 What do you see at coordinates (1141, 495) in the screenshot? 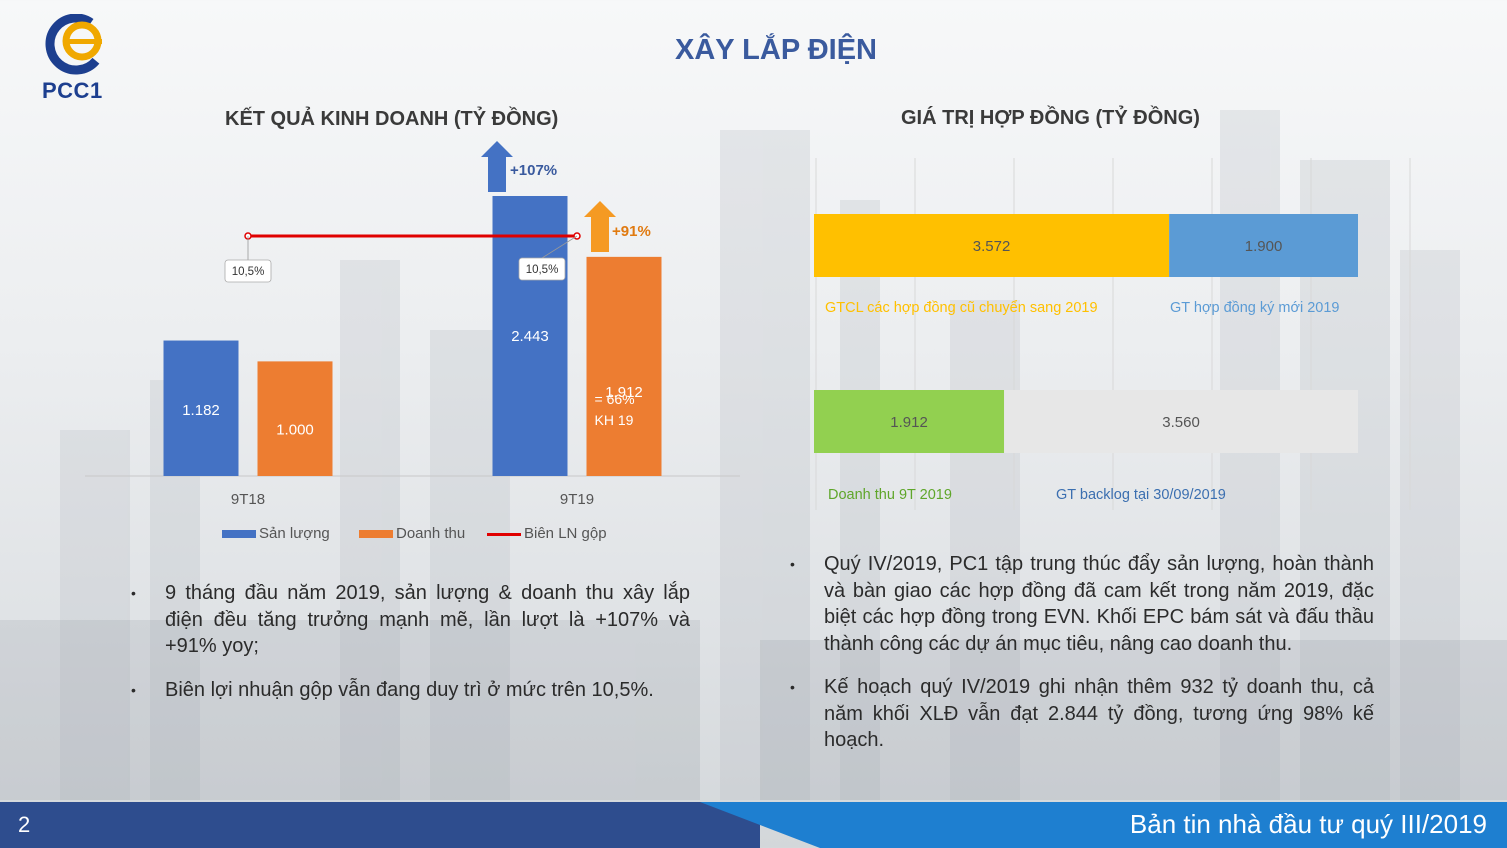
I see `segment-category-label: GT backlog tại 30/09/2019` at bounding box center [1141, 495].